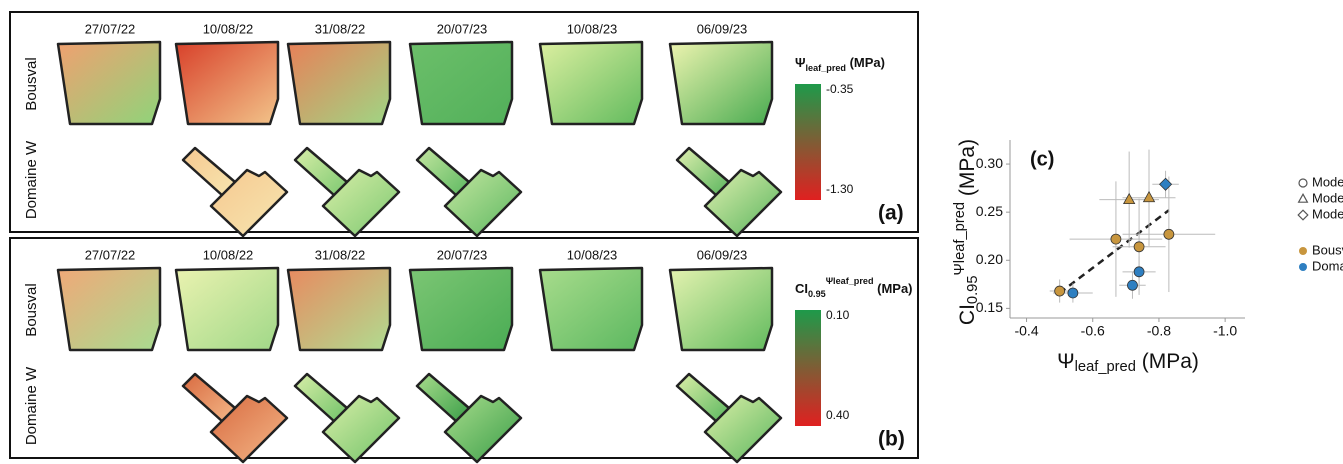  Describe the element at coordinates (1105, 367) in the screenshot. I see `x-axis-title-part: leaf_pred` at that location.